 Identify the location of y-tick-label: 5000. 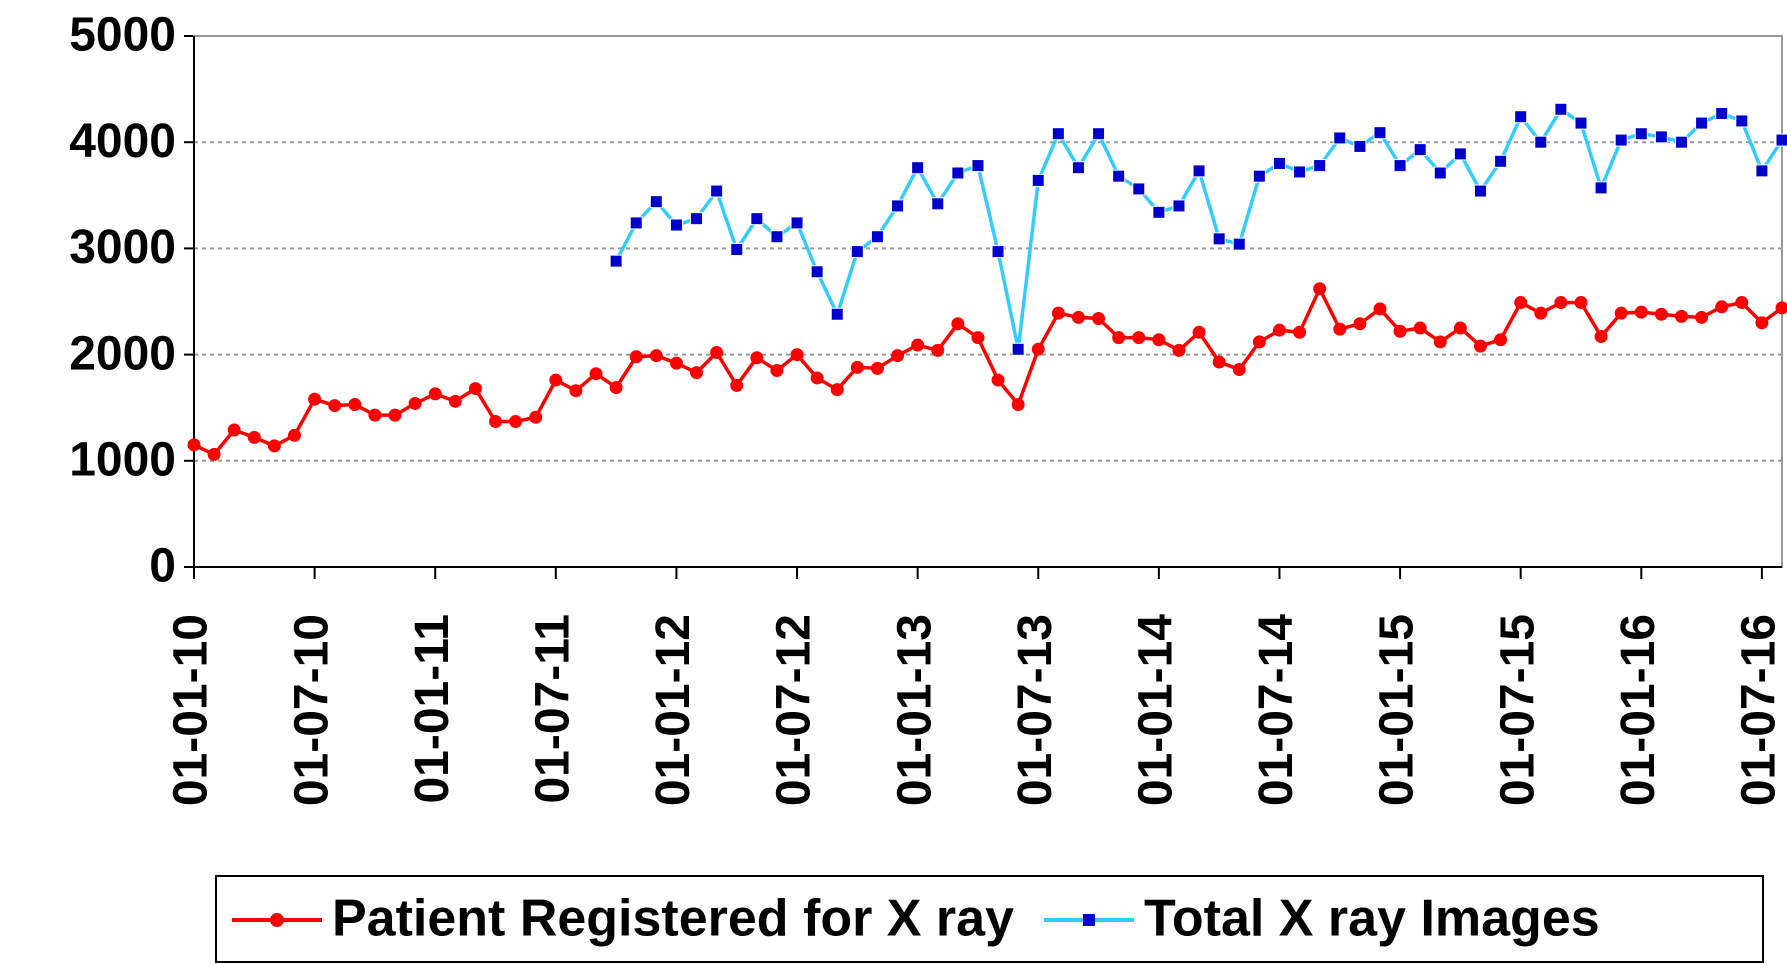
(122, 35).